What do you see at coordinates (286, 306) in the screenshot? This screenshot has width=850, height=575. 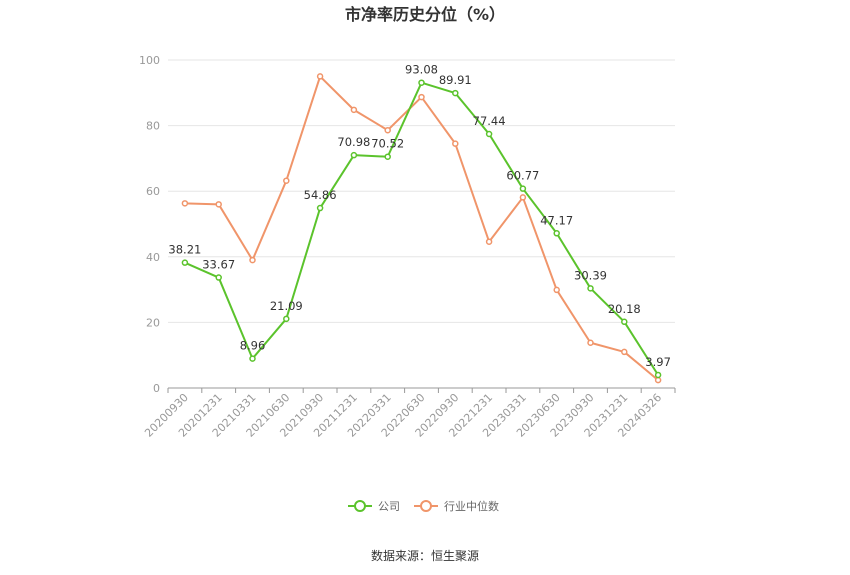 I see `data-label: 21.09` at bounding box center [286, 306].